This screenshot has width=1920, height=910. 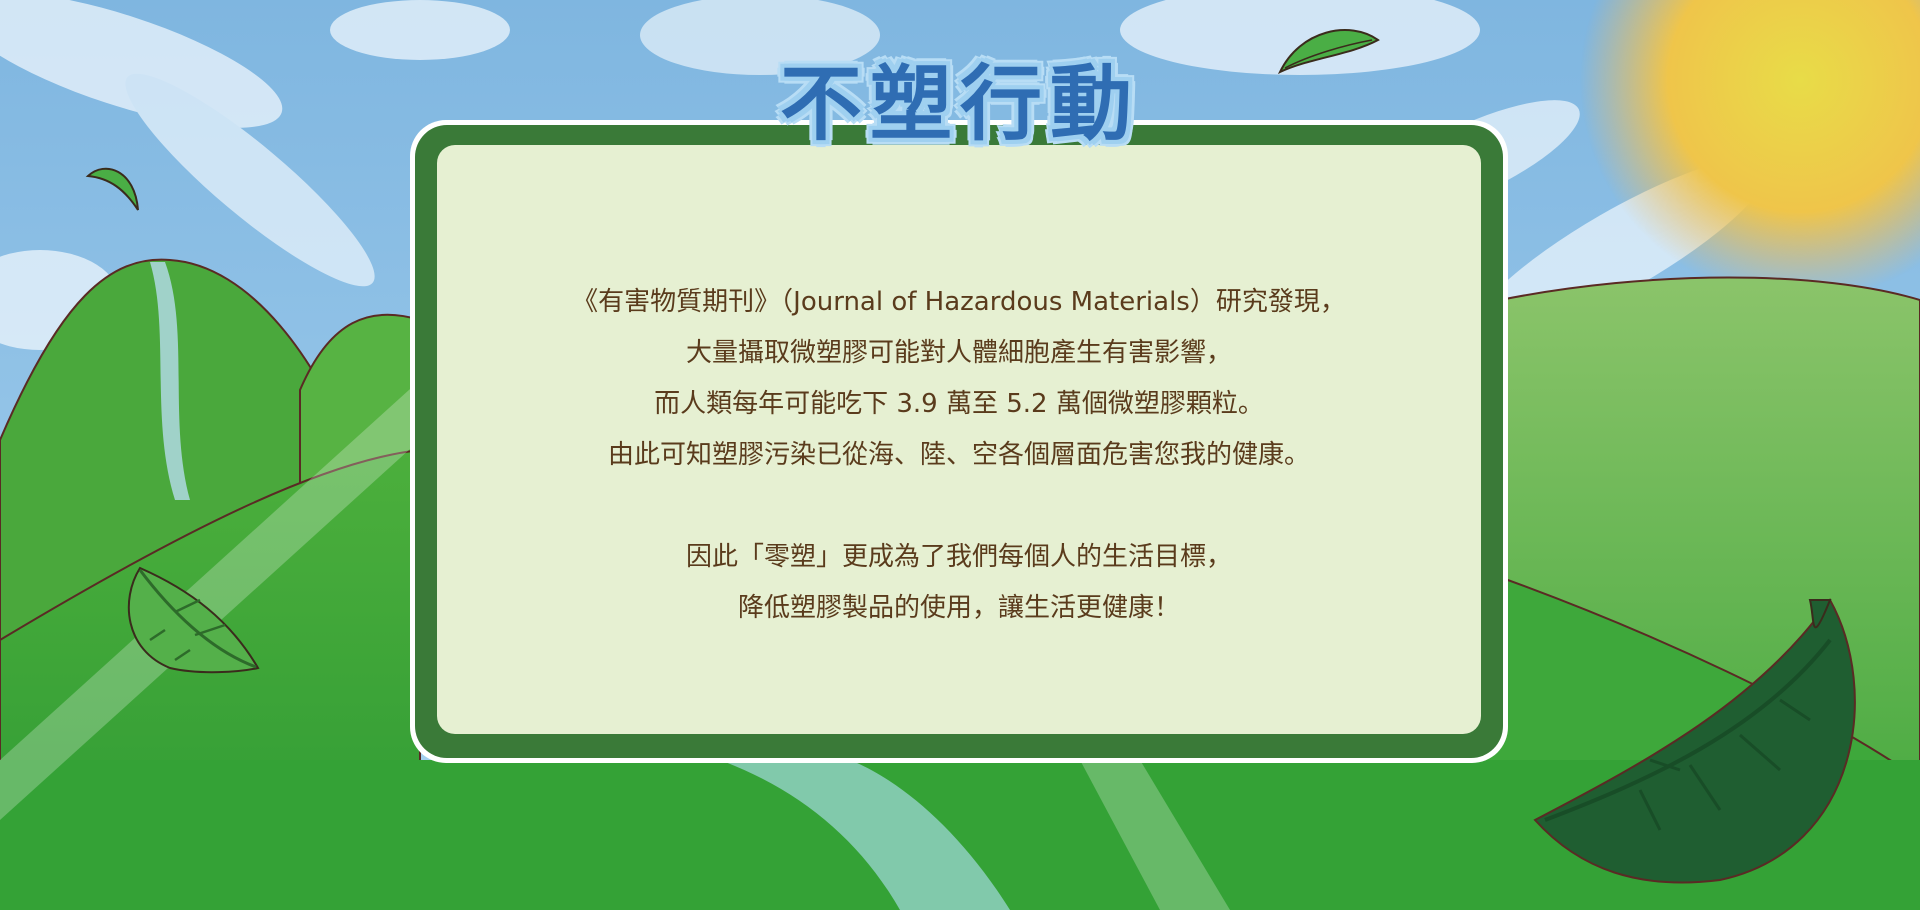 I want to click on sun-icon, so click(x=1750, y=150).